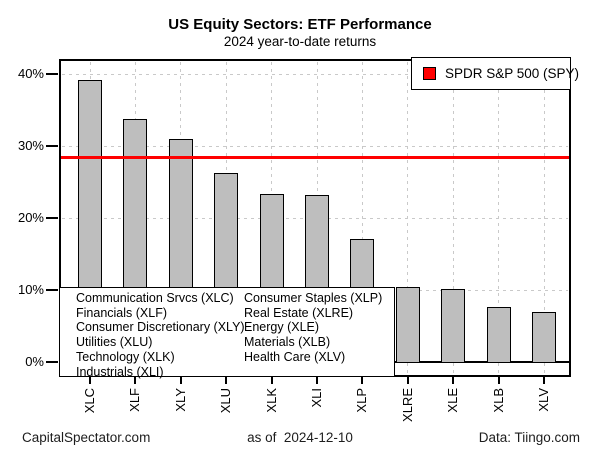  I want to click on bar-XLV, so click(544, 337).